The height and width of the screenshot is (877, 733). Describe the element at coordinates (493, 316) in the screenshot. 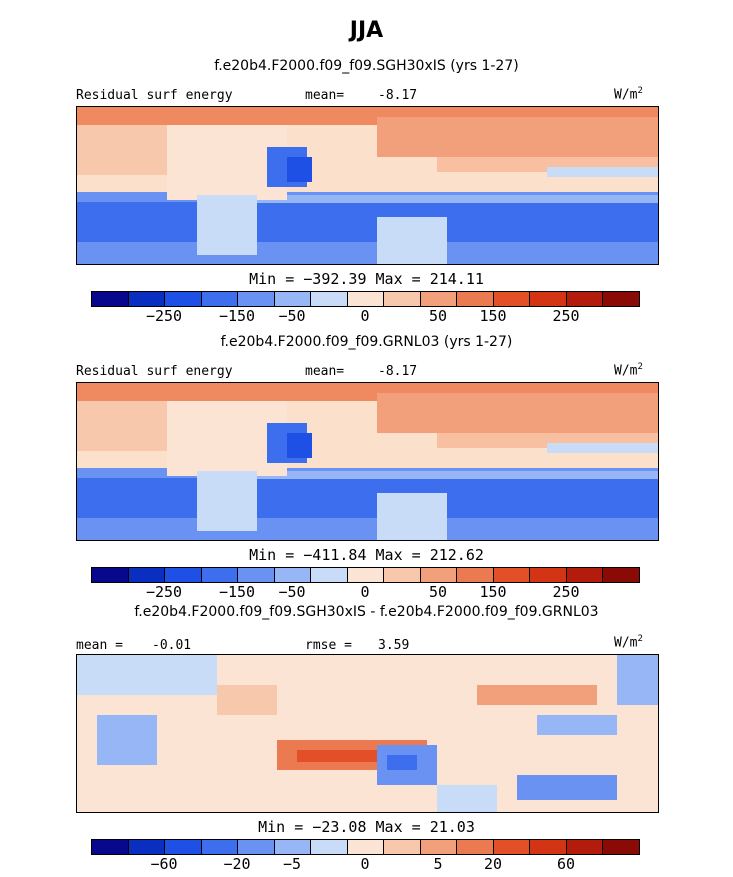

I see `panel-1-tick: 150` at that location.